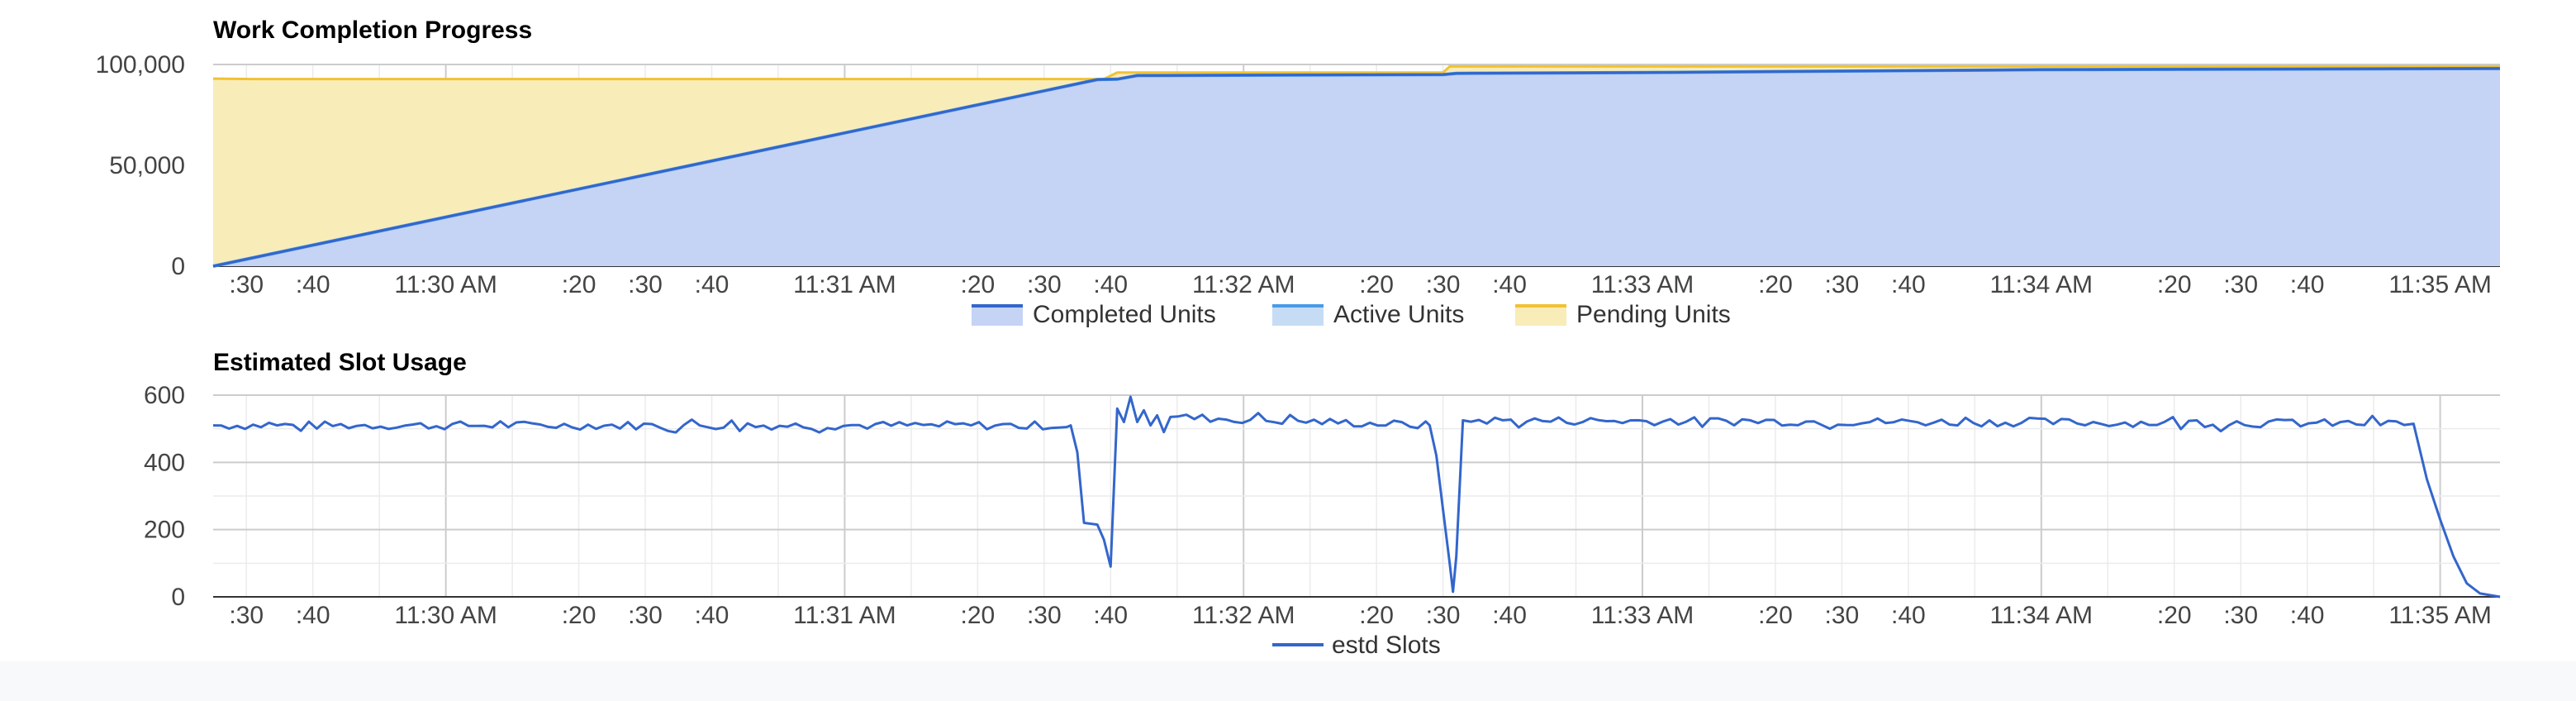 Image resolution: width=2576 pixels, height=701 pixels. I want to click on legend-label: Active Units, so click(1398, 315).